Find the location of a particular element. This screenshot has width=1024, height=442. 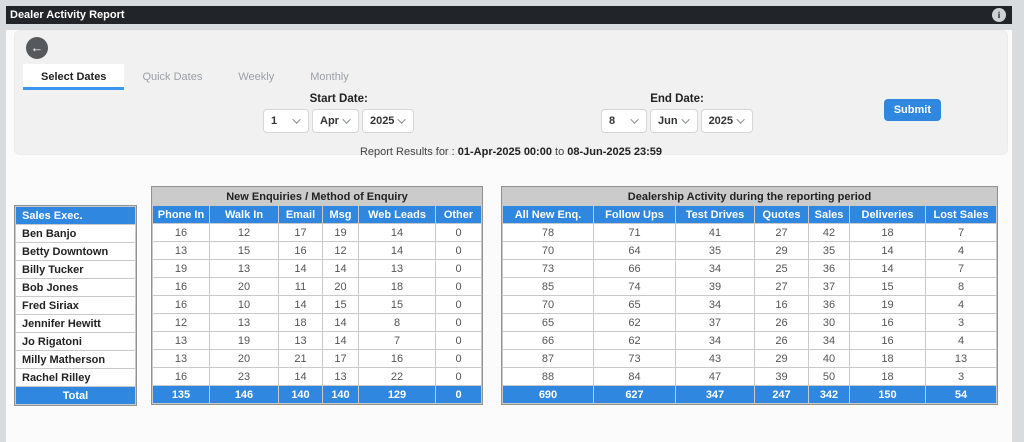

table-row: 16 20 11 20 18 0 is located at coordinates (317, 286).